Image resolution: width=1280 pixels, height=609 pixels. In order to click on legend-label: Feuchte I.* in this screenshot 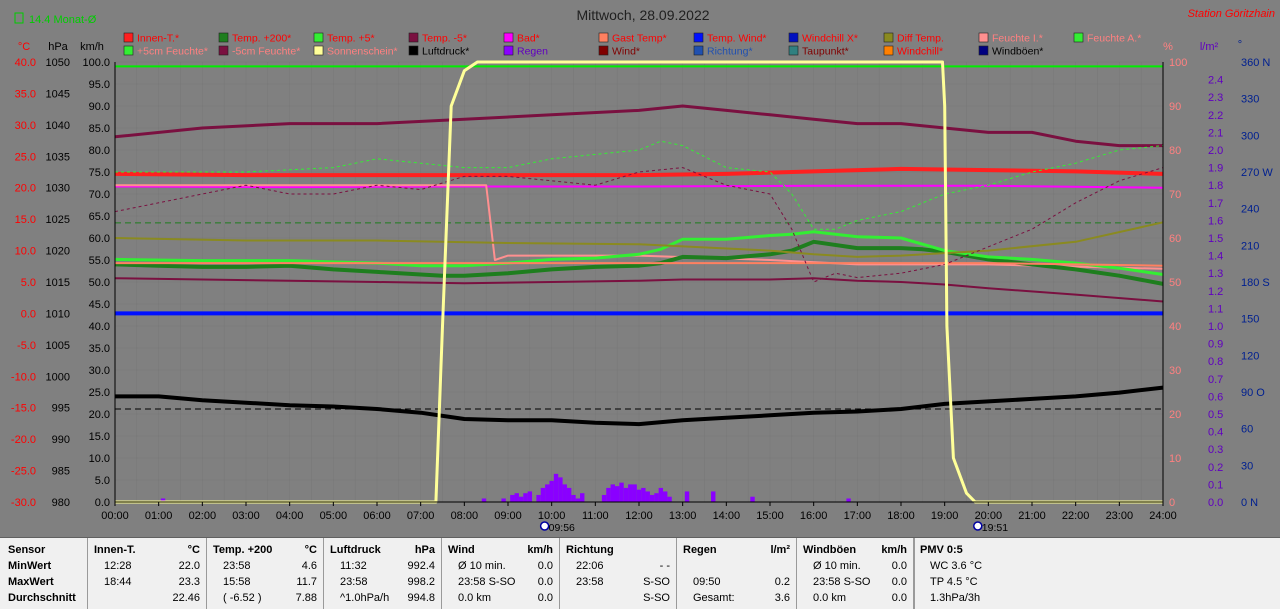, I will do `click(1017, 39)`.